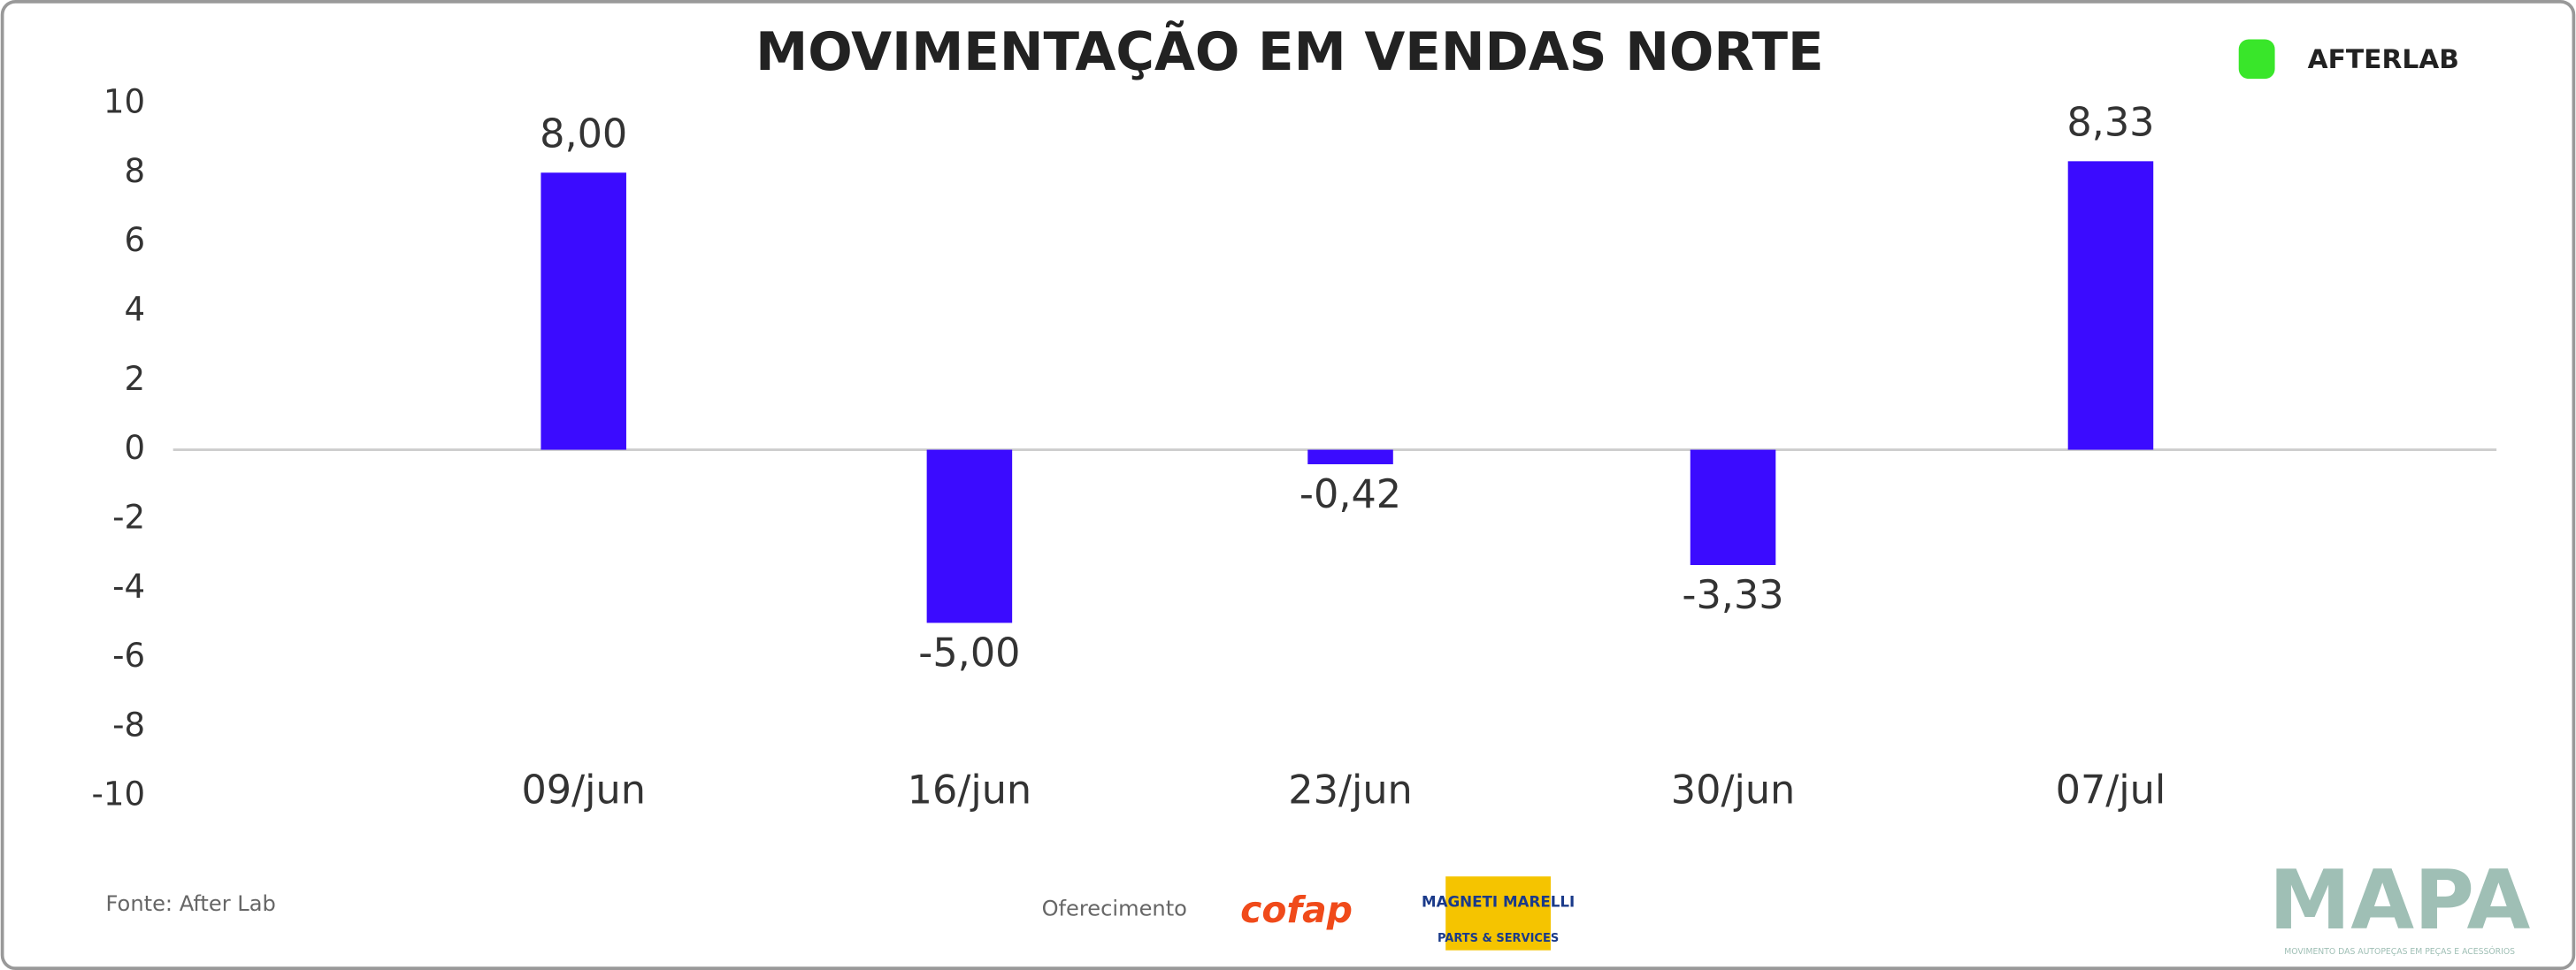 This screenshot has width=2576, height=970. Describe the element at coordinates (1350, 494) in the screenshot. I see `value-label: -0,42` at that location.